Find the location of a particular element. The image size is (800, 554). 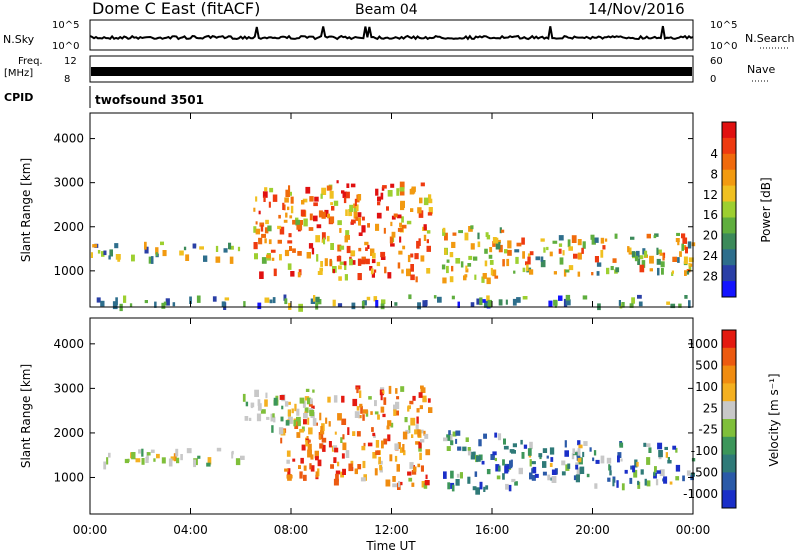

y-tick-label: 3000 is located at coordinates (68, 183).